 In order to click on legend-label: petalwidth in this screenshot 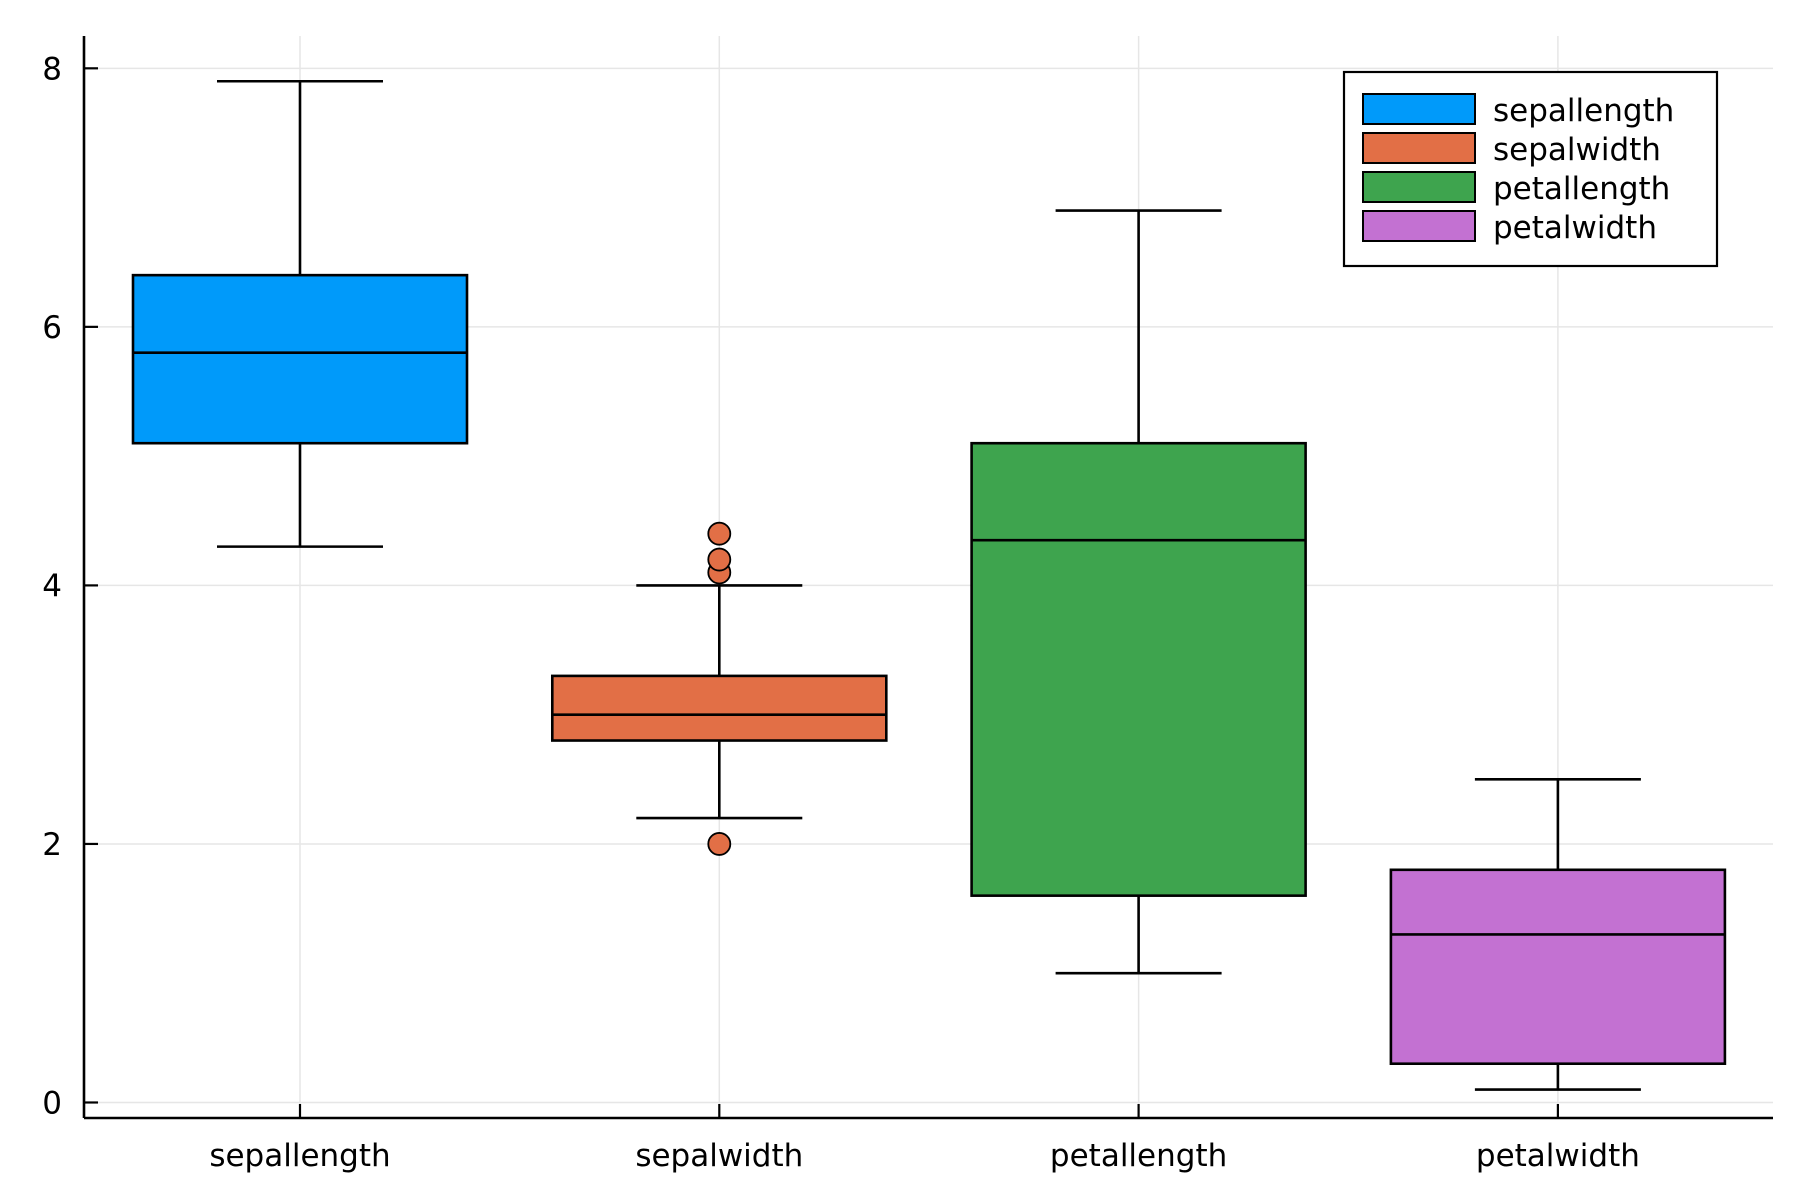, I will do `click(1575, 228)`.